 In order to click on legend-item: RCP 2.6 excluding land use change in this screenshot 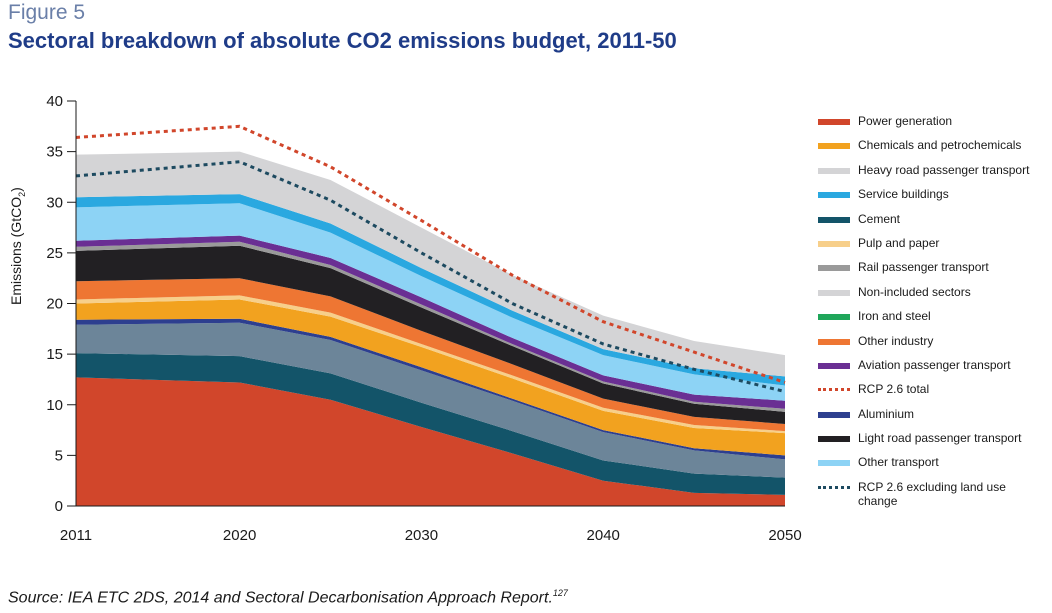, I will do `click(933, 494)`.